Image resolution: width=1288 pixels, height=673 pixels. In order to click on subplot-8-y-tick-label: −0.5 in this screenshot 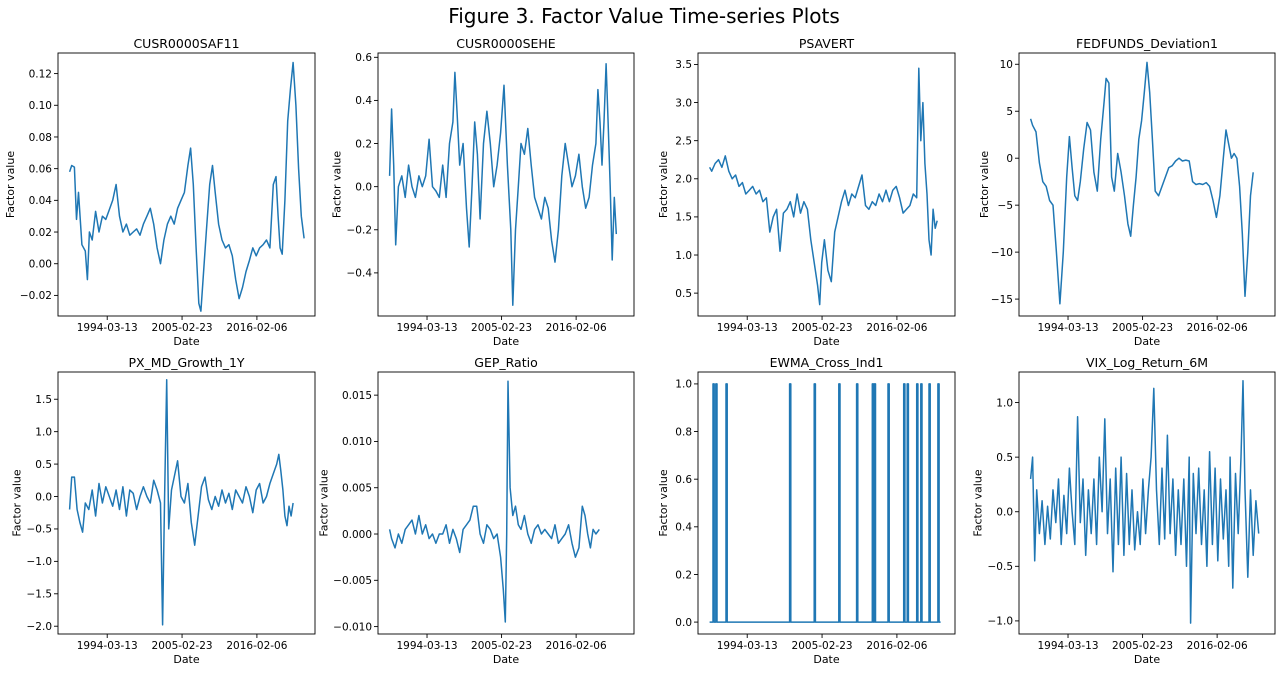, I will do `click(1001, 567)`.